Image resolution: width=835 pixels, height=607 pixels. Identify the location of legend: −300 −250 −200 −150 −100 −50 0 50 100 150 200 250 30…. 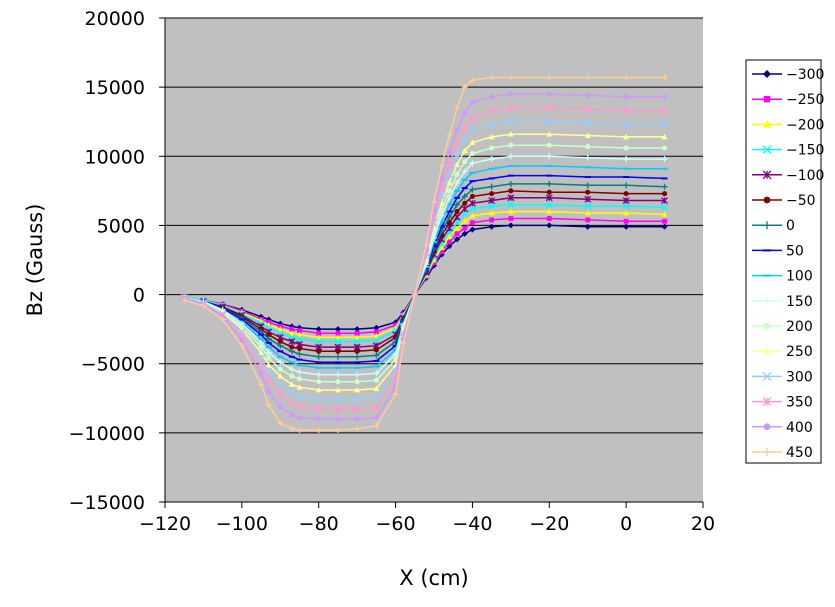
(788, 264).